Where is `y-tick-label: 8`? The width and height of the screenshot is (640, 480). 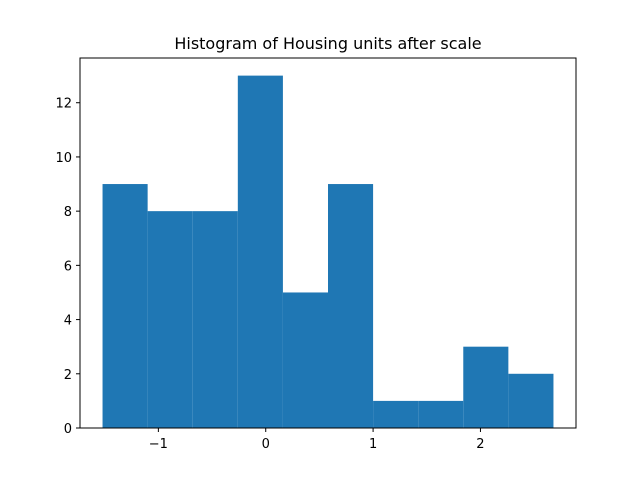
y-tick-label: 8 is located at coordinates (68, 212).